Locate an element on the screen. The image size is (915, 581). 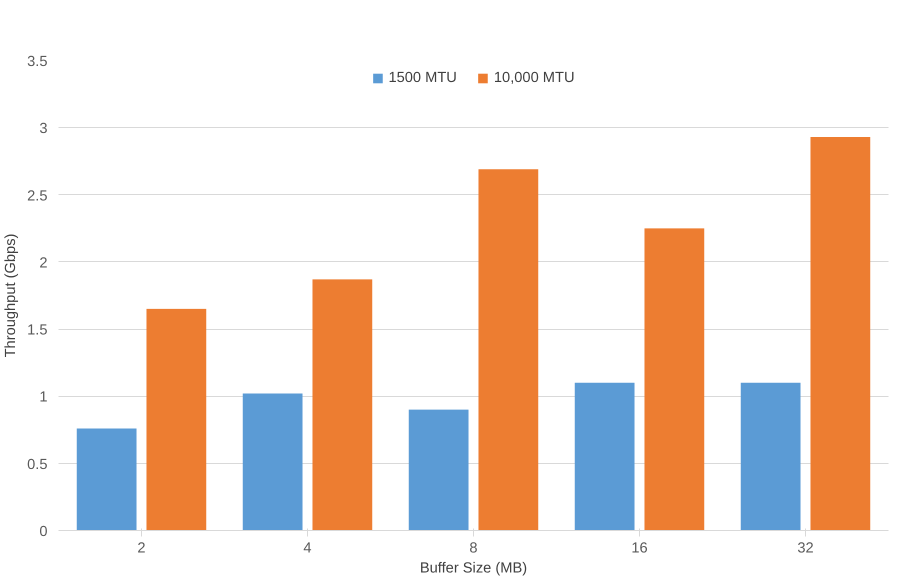
x-tick-label: 4 is located at coordinates (307, 548).